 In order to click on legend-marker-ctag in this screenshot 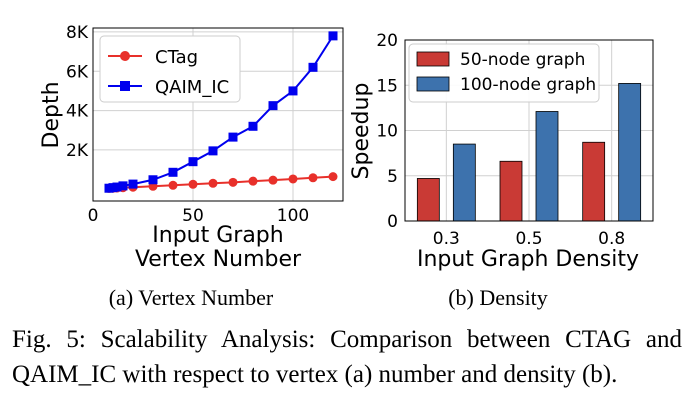, I will do `click(125, 56)`.